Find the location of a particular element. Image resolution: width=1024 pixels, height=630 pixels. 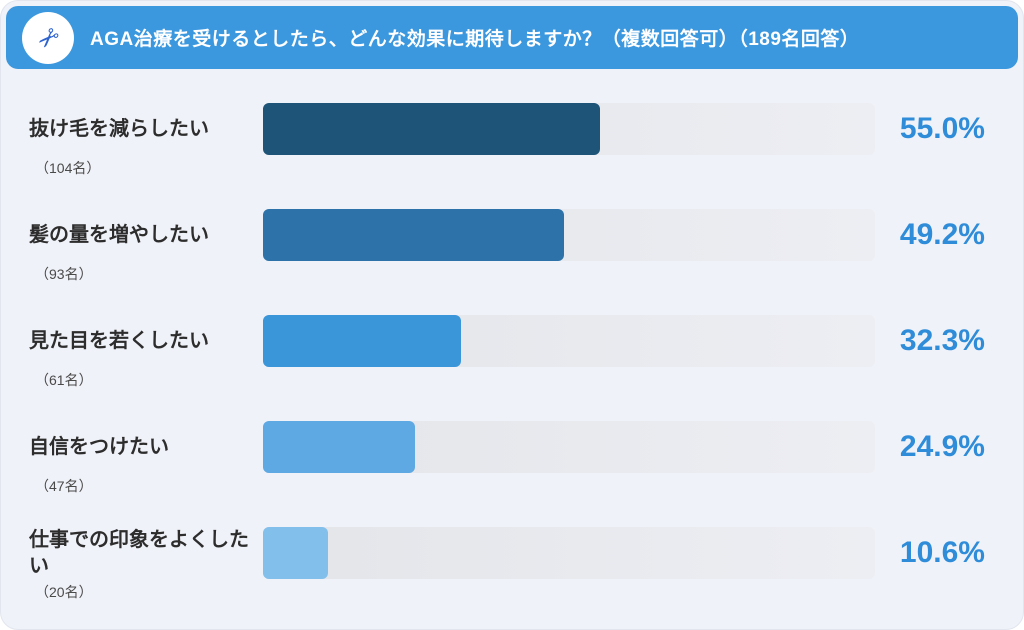

percent-label: 49.2% is located at coordinates (942, 234).